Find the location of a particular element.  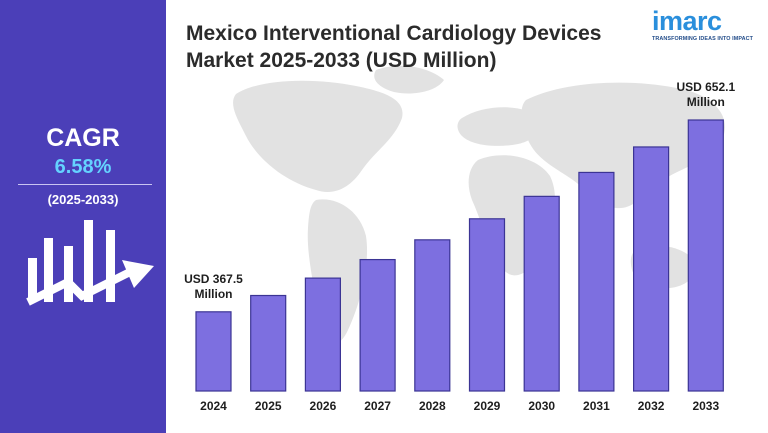

bar-growth-arrow-icon is located at coordinates (90, 263).